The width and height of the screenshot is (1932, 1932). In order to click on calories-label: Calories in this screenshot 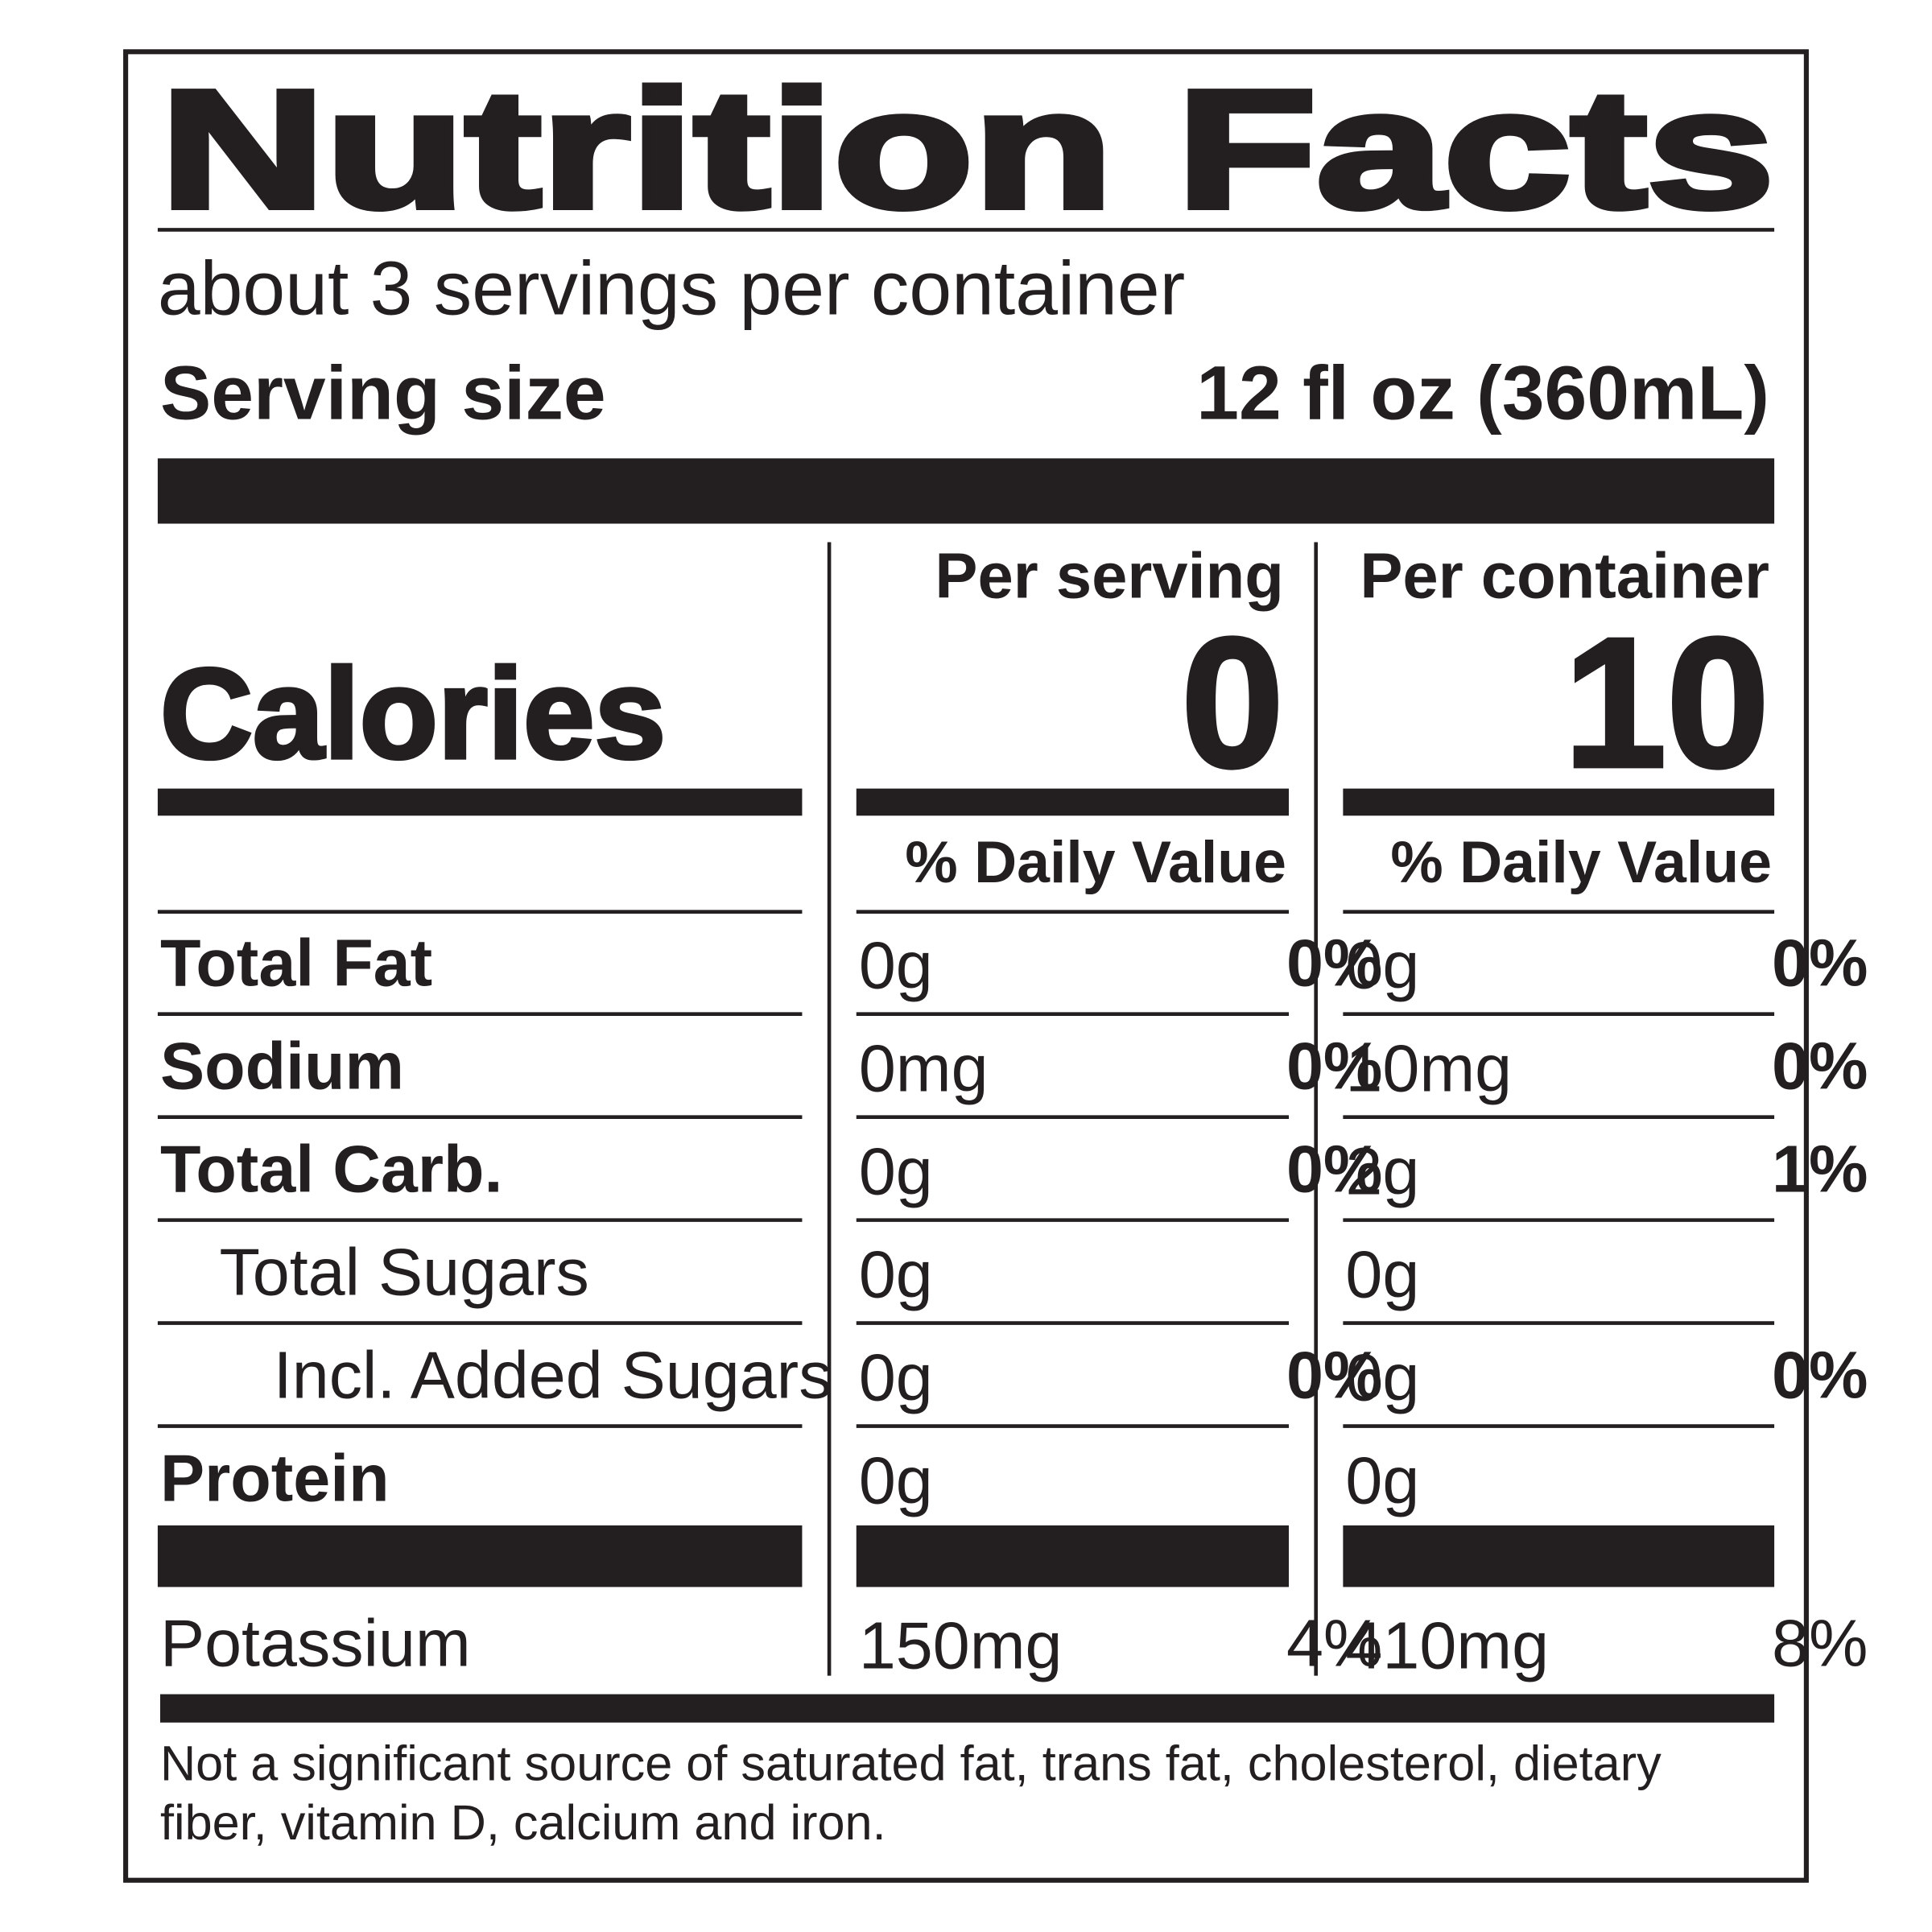, I will do `click(413, 713)`.